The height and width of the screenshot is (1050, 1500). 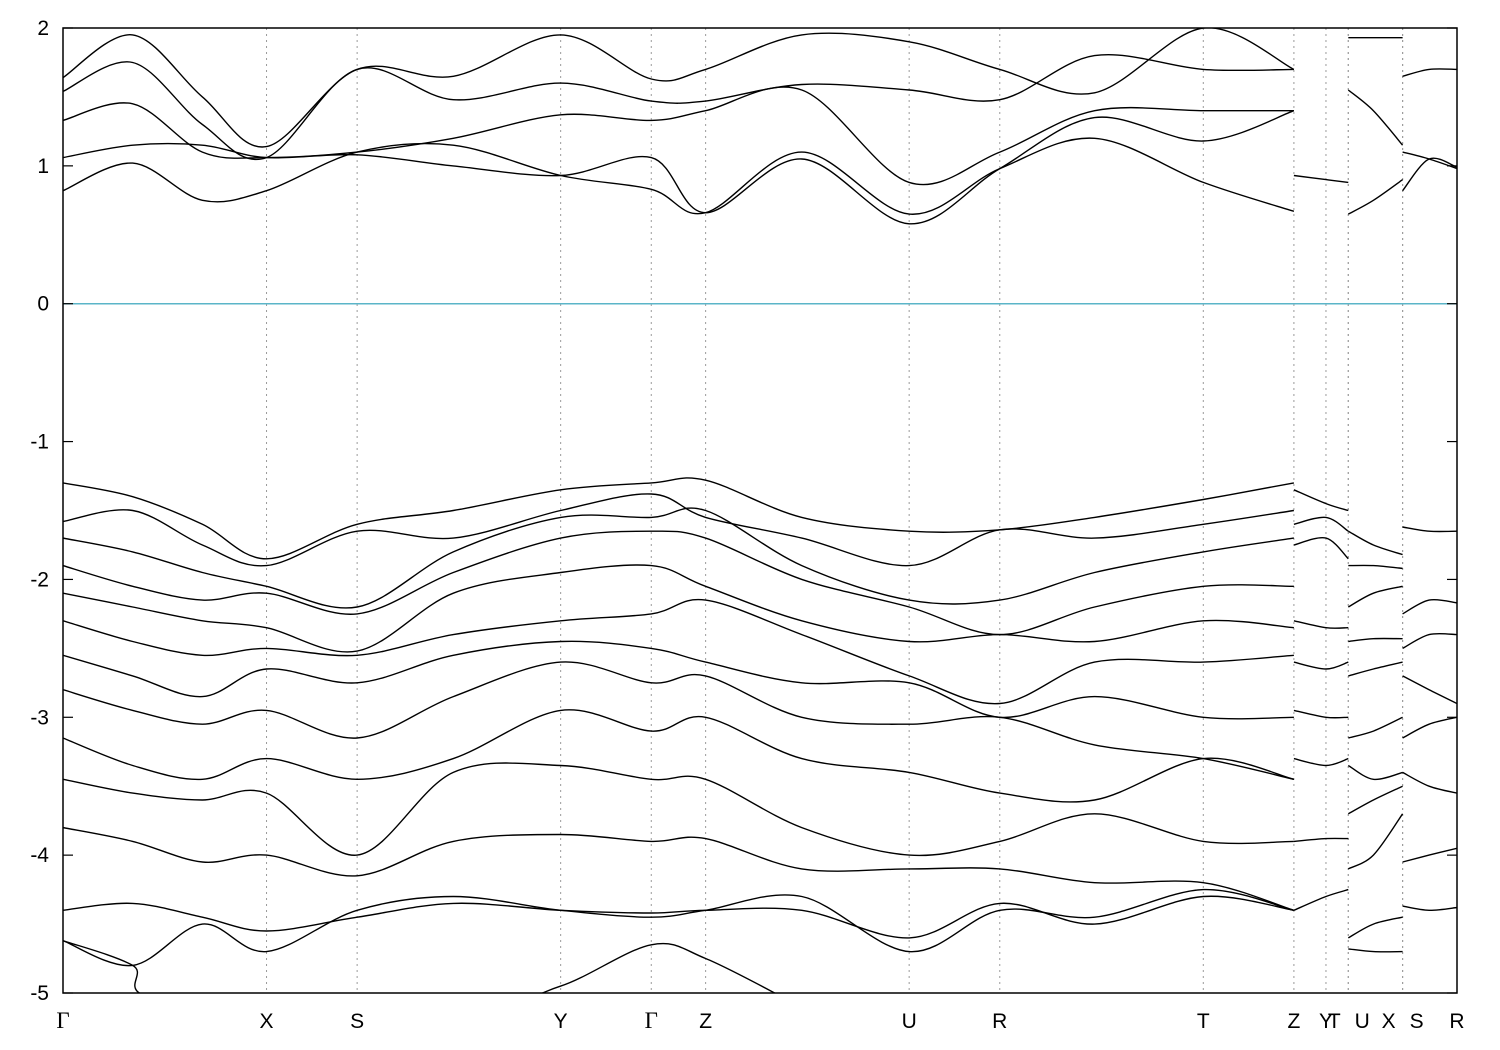 What do you see at coordinates (267, 1021) in the screenshot?
I see `kpoint-label-1: X` at bounding box center [267, 1021].